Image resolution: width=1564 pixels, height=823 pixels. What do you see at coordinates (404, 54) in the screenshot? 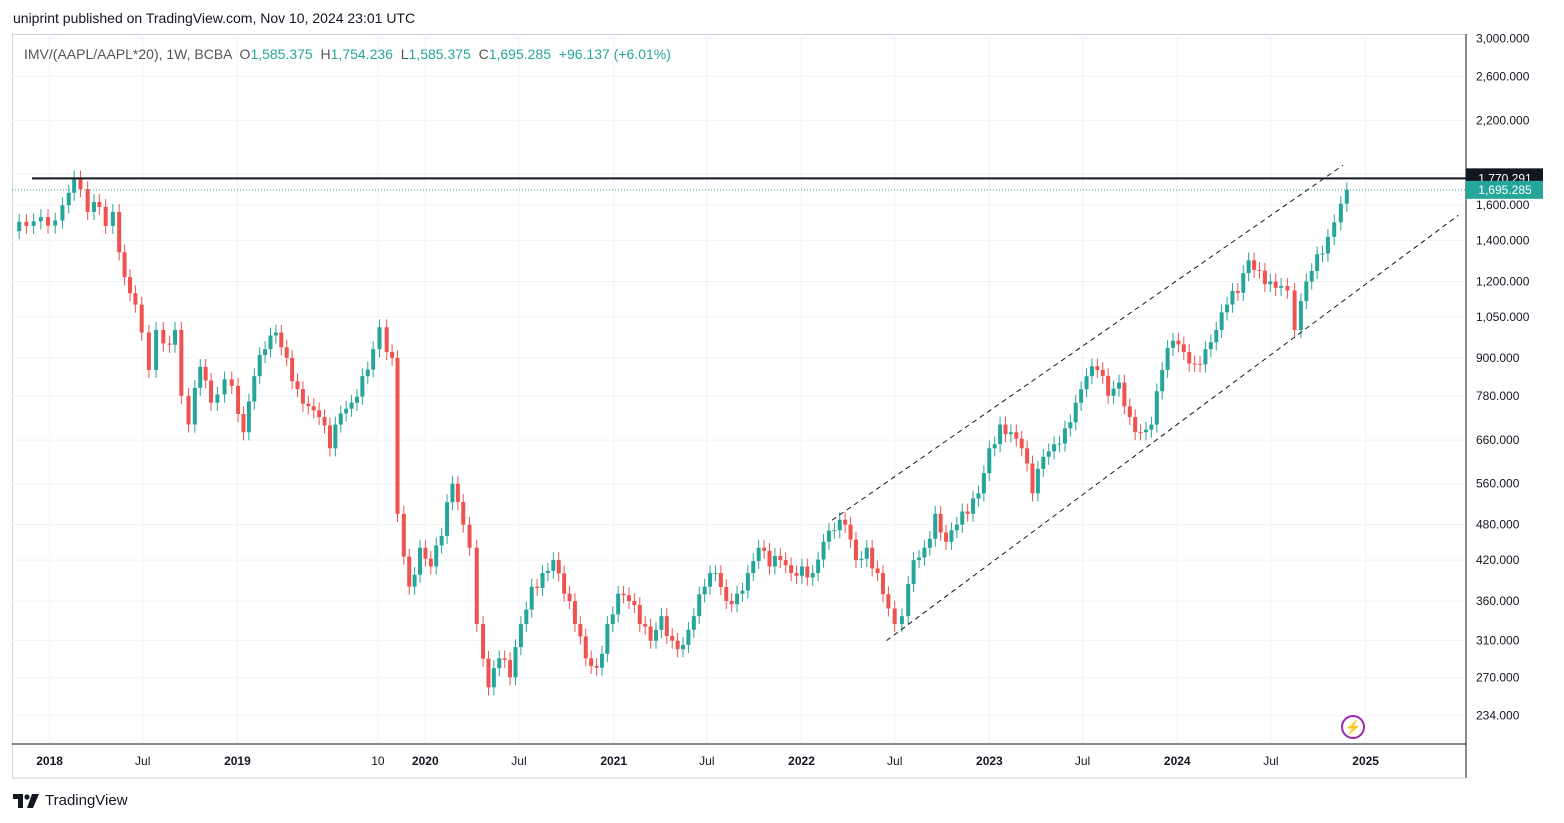
I see `low-label: L` at bounding box center [404, 54].